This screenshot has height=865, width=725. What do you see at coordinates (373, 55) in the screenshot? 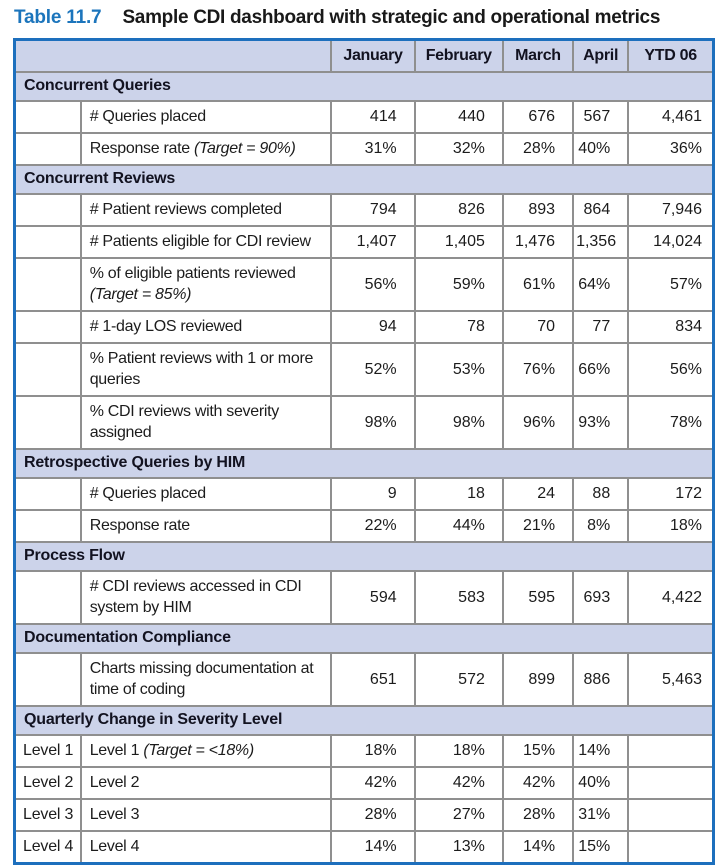
I see `column-header-january: January` at bounding box center [373, 55].